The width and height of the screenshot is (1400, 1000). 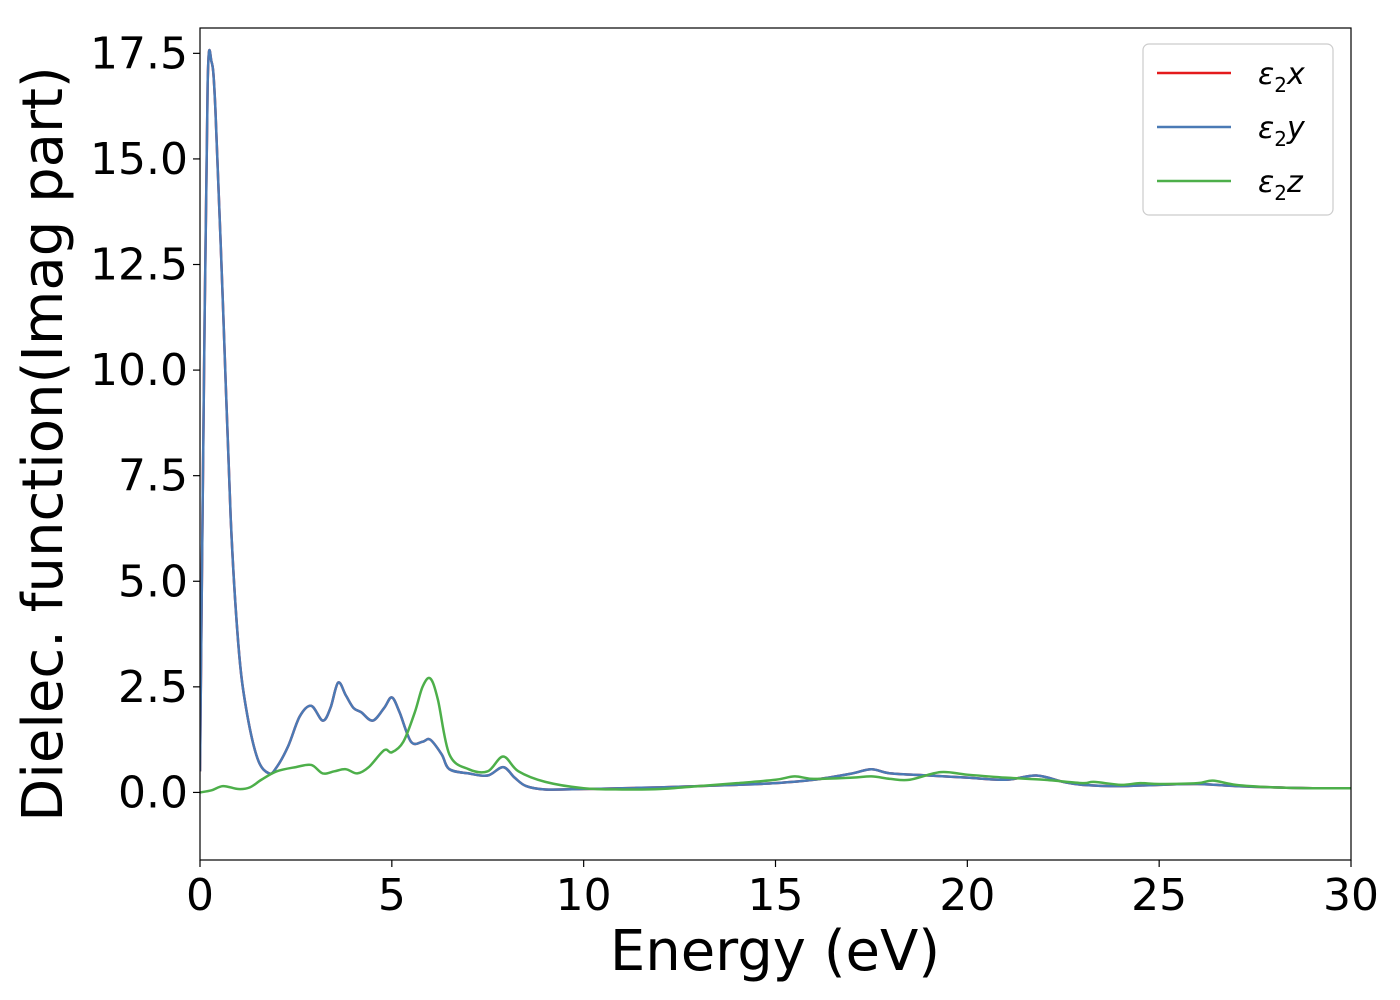 I want to click on x-tick-label: 0, so click(x=200, y=895).